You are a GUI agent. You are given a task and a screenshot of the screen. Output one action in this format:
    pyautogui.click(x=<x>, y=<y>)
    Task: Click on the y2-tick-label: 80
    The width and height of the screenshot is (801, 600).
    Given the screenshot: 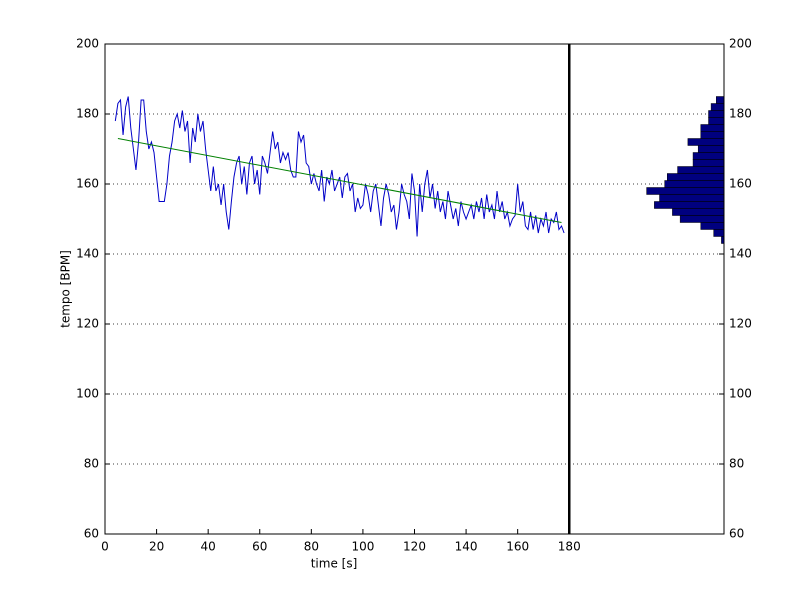 What is the action you would take?
    pyautogui.click(x=736, y=464)
    